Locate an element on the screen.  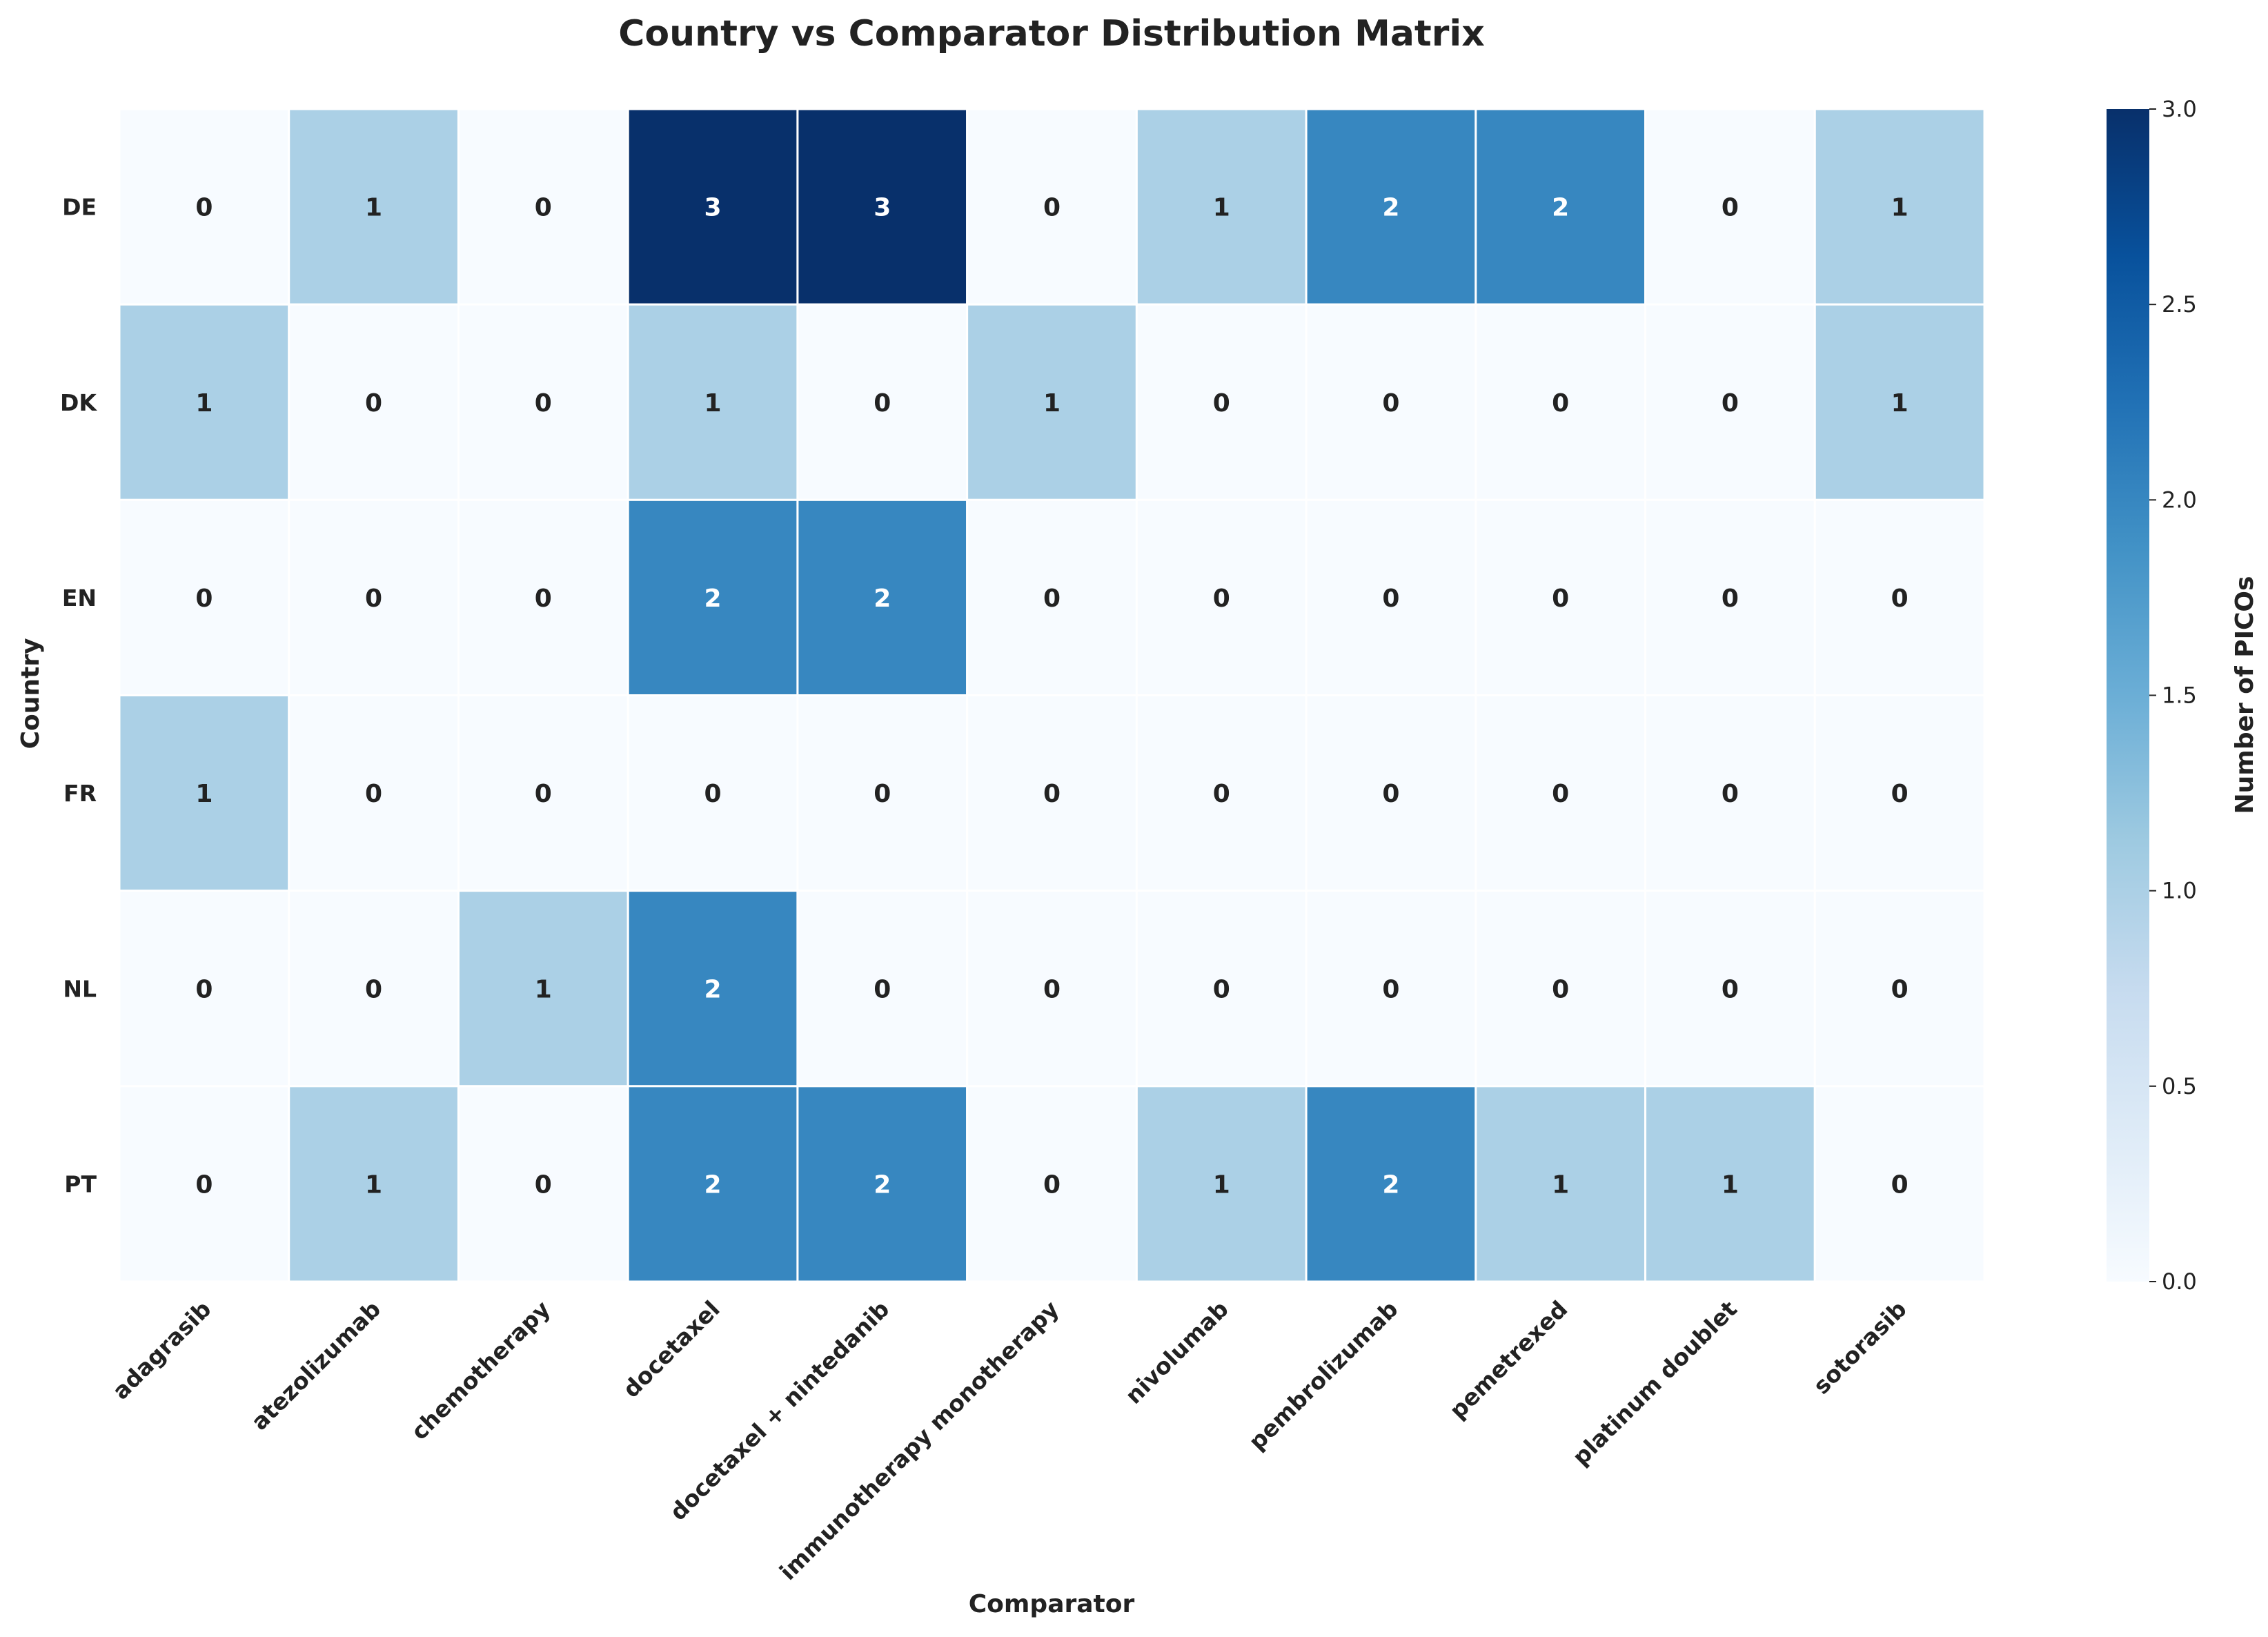
cell-value-de-pembrolizumab: 2 is located at coordinates (1390, 208).